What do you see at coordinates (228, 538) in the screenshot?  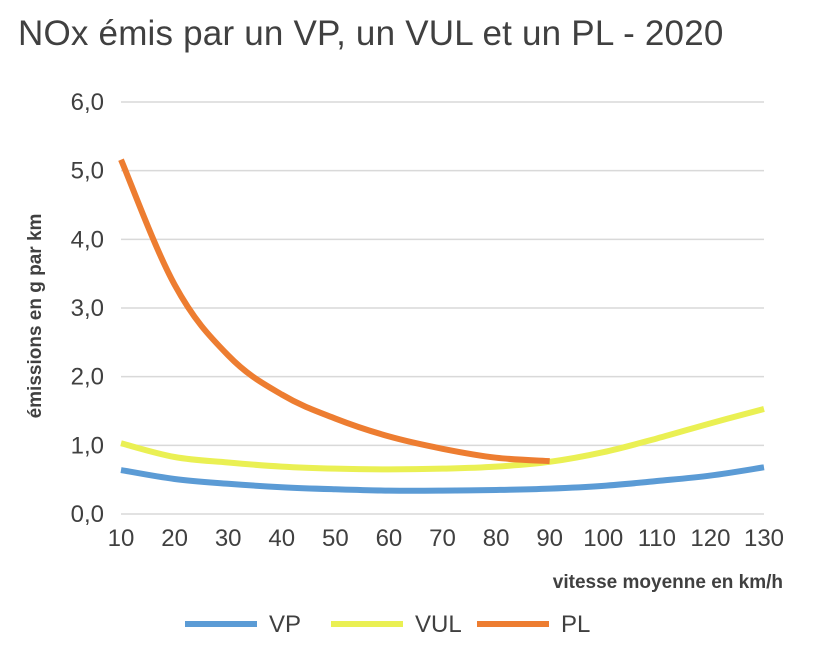 I see `x-tick-label: 30` at bounding box center [228, 538].